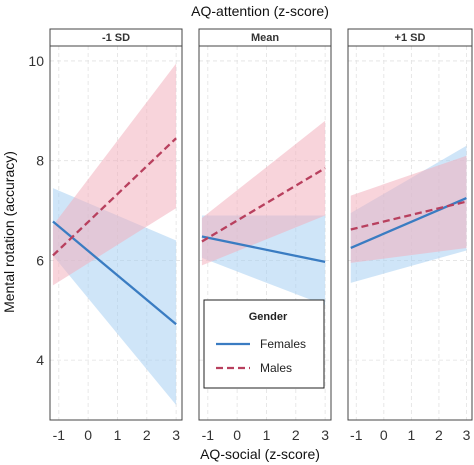 This screenshot has height=465, width=474. What do you see at coordinates (40, 360) in the screenshot?
I see `y-tick-label: 4` at bounding box center [40, 360].